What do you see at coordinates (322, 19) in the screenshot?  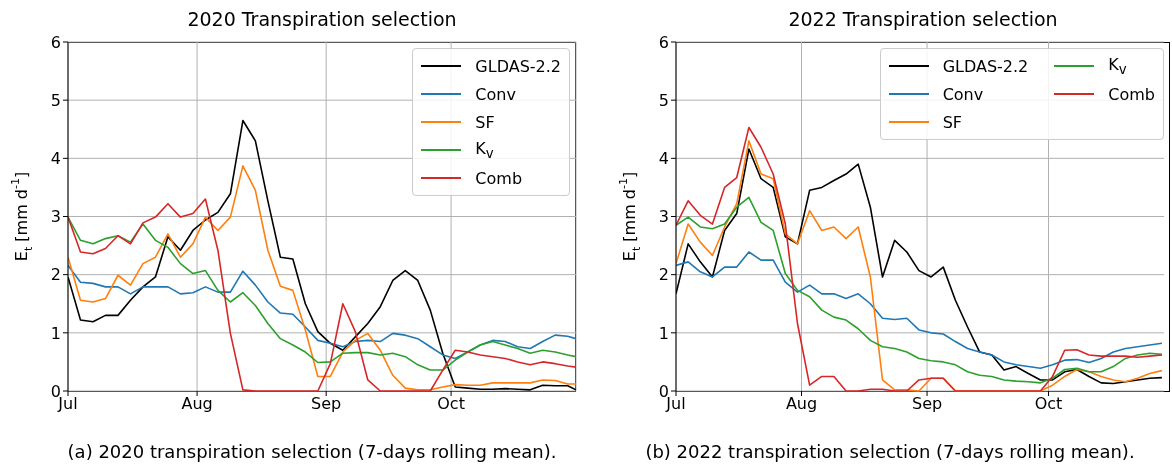 I see `chart-title: 2020 Transpiration selection` at bounding box center [322, 19].